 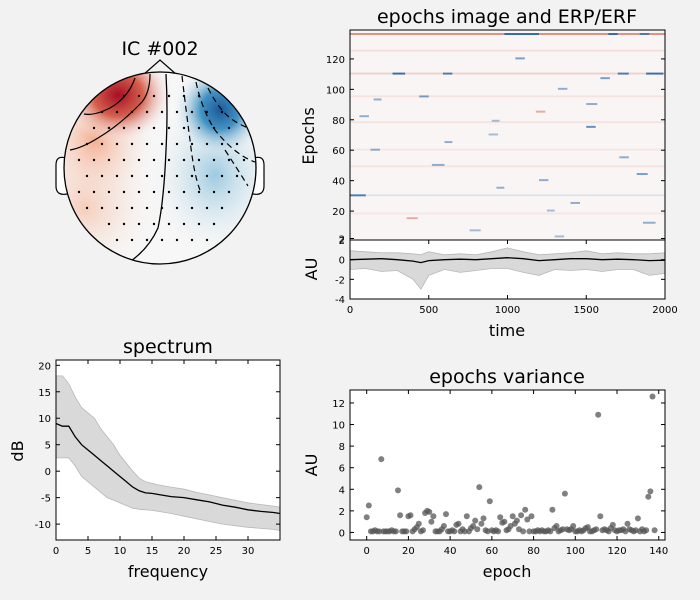 I want to click on topomap-field, so click(x=160, y=168).